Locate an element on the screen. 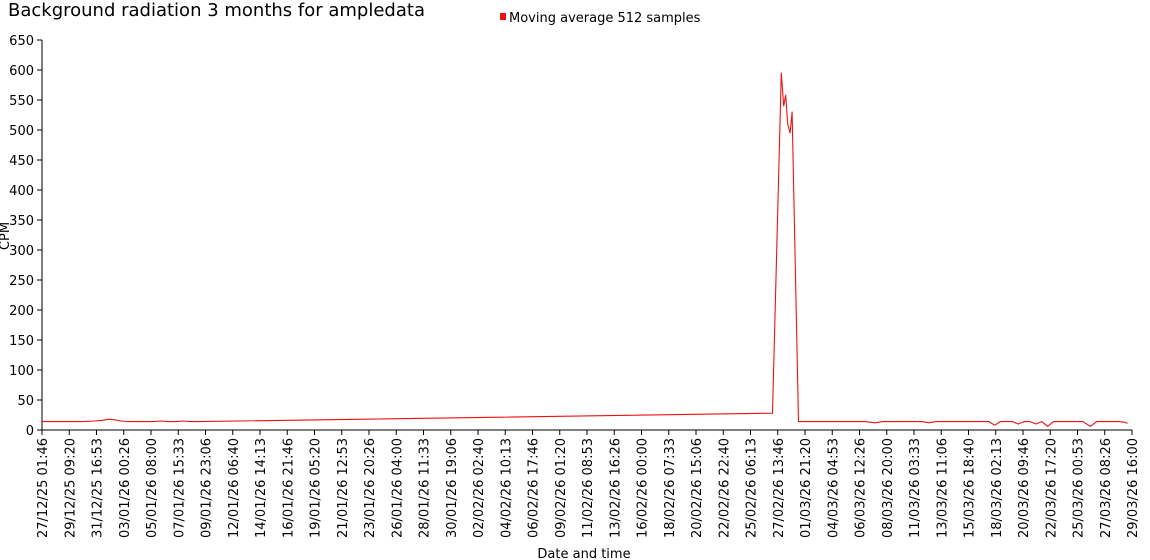  x-tick-label: 04/03/26 04:53 is located at coordinates (833, 488).